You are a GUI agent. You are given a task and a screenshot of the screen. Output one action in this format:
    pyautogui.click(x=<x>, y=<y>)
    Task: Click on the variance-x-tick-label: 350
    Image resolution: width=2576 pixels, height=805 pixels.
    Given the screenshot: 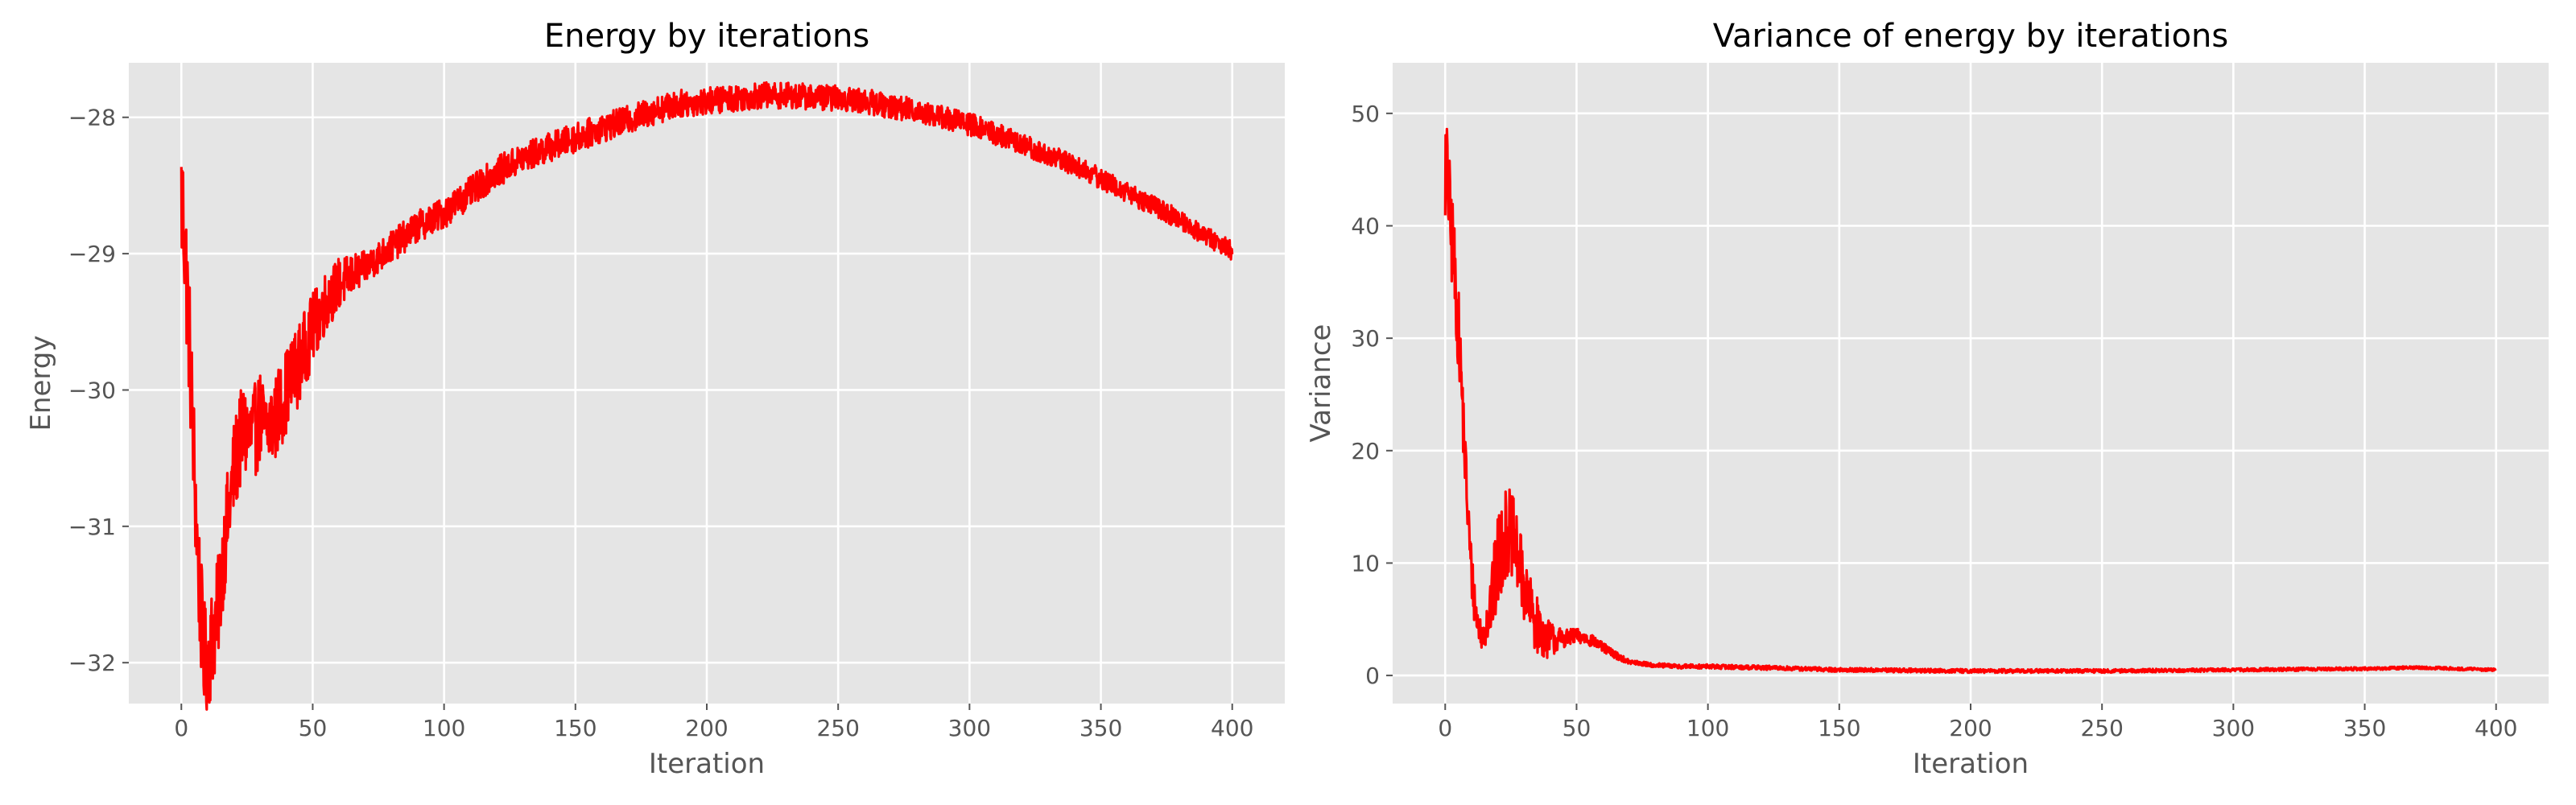 What is the action you would take?
    pyautogui.click(x=2364, y=728)
    